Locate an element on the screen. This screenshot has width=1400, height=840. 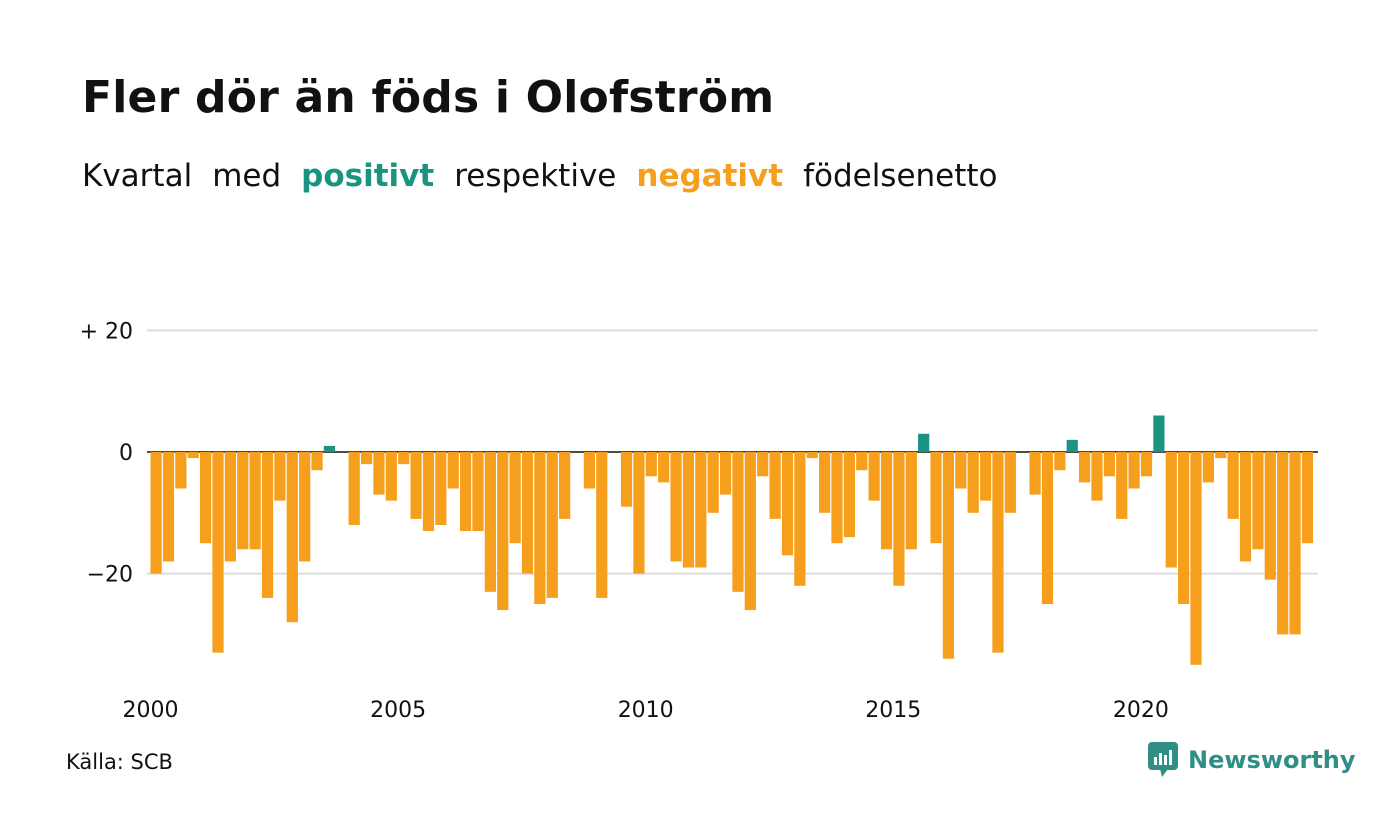
subtitle-positive: positivt is located at coordinates (368, 176).